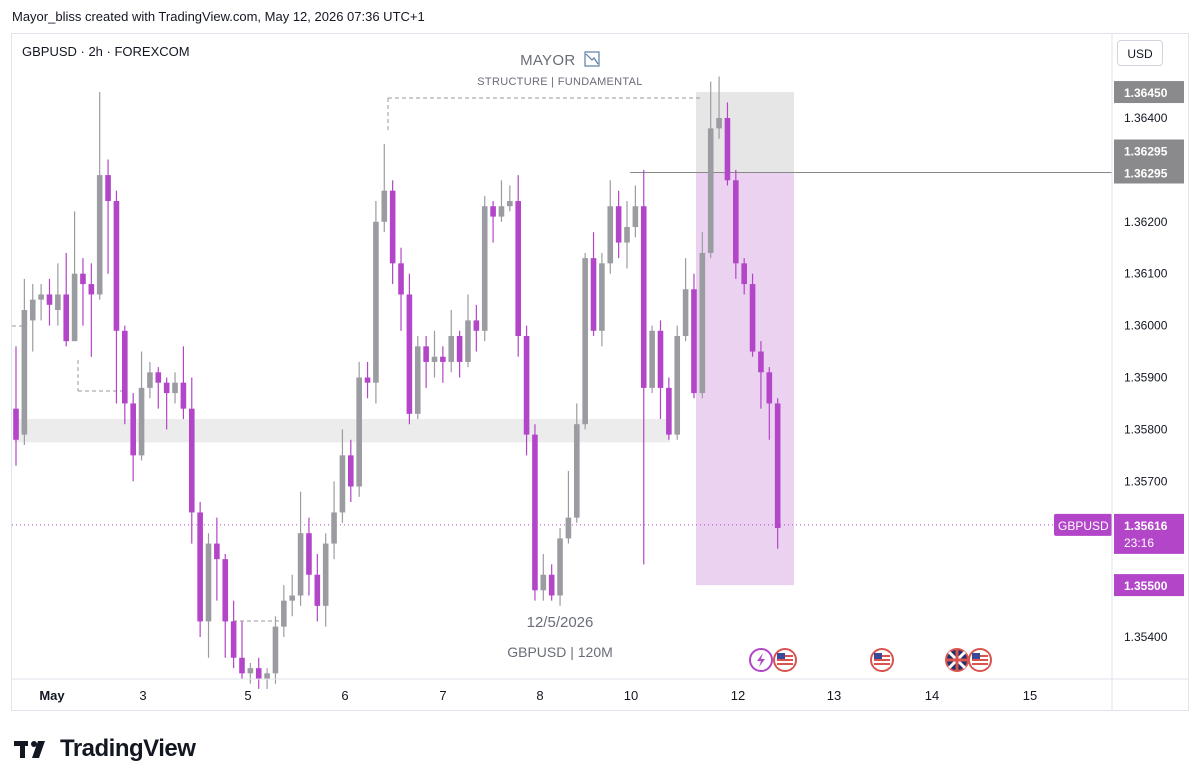  What do you see at coordinates (957, 660) in the screenshot?
I see `uk-flag-icon` at bounding box center [957, 660].